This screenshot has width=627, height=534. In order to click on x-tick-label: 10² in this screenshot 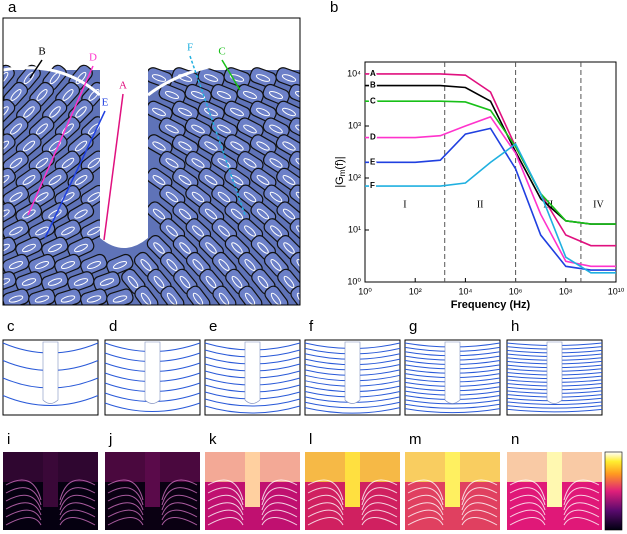, I will do `click(415, 291)`.